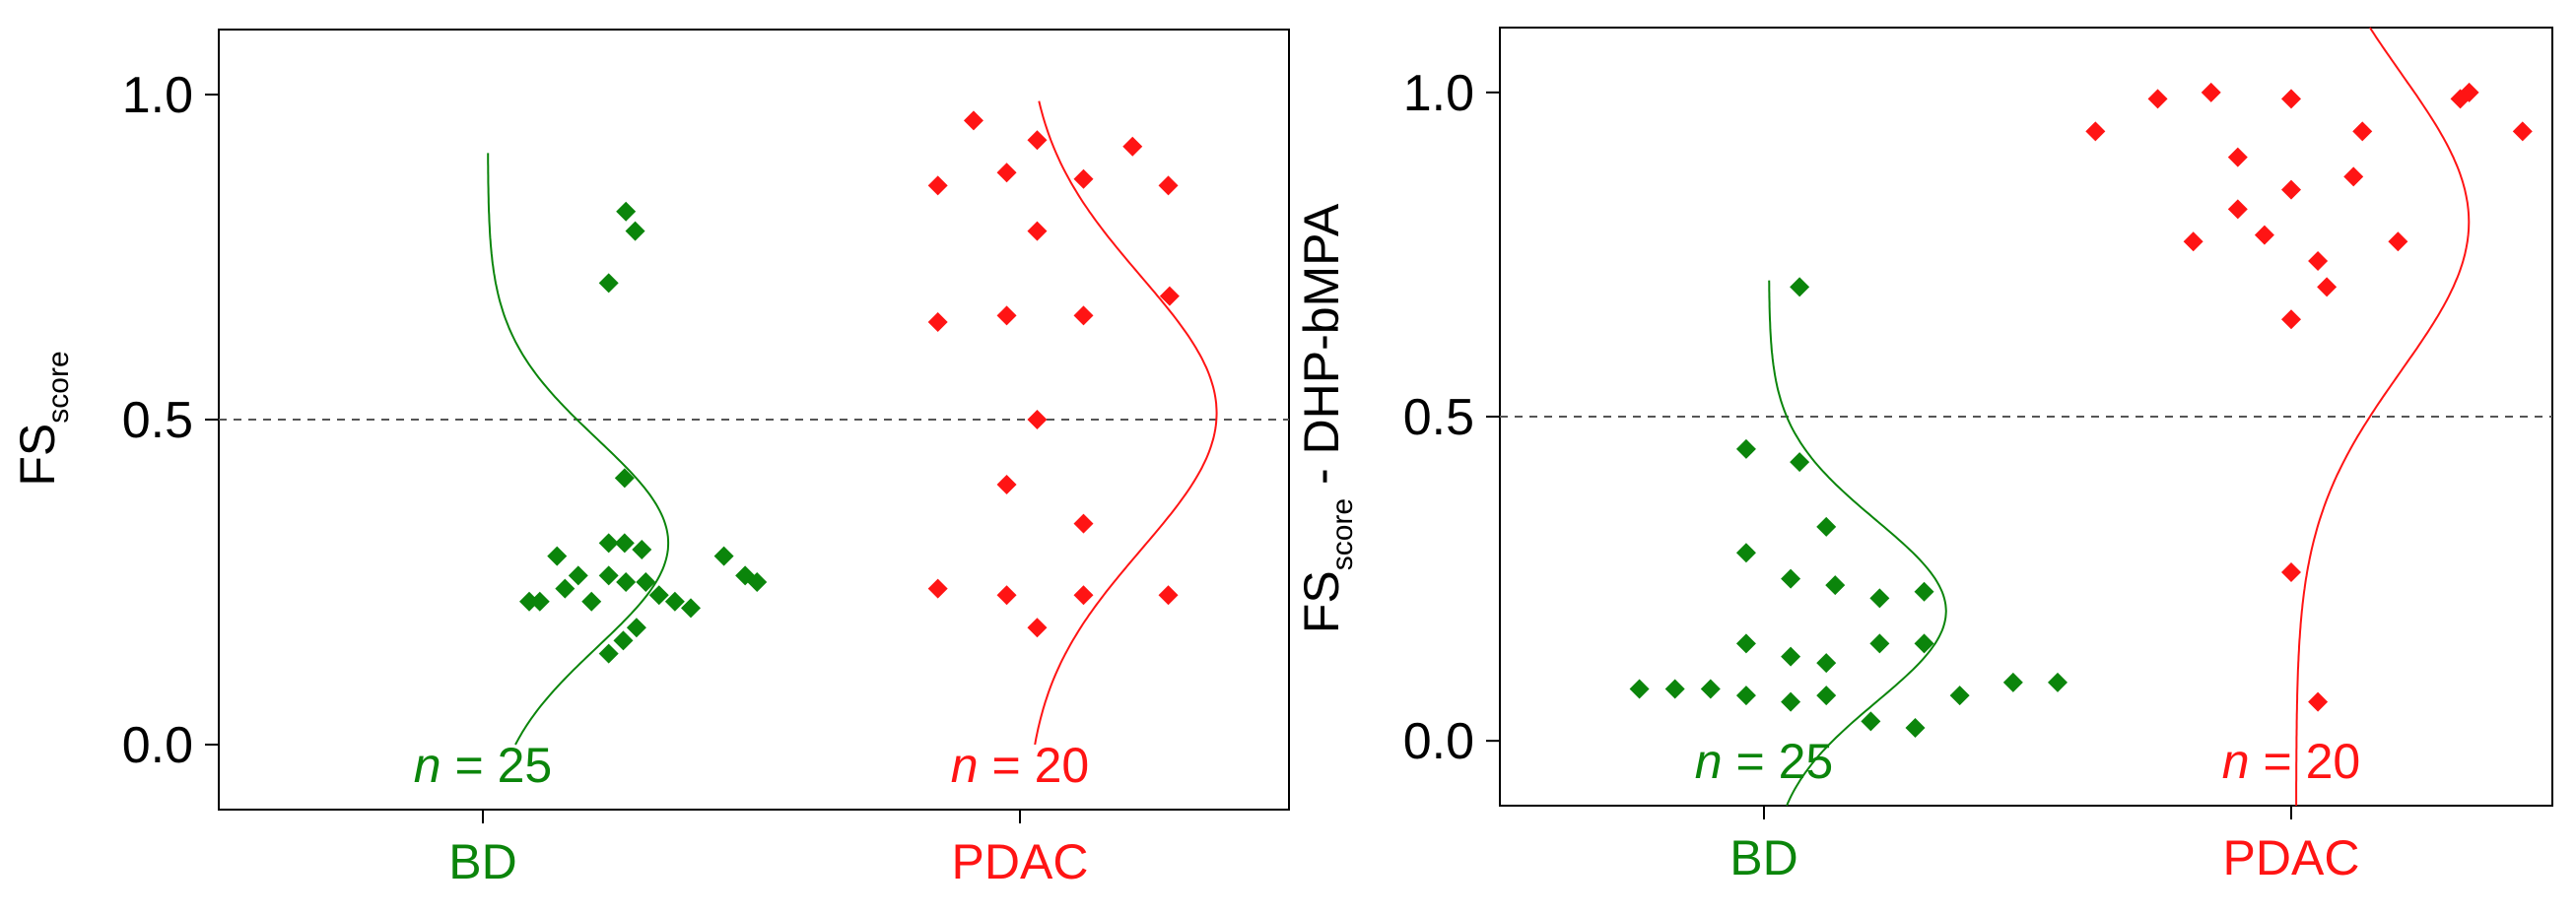 The image size is (2576, 915). Describe the element at coordinates (1321, 351) in the screenshot. I see `y-axis-label-suffix: - DHP-bMPA` at that location.